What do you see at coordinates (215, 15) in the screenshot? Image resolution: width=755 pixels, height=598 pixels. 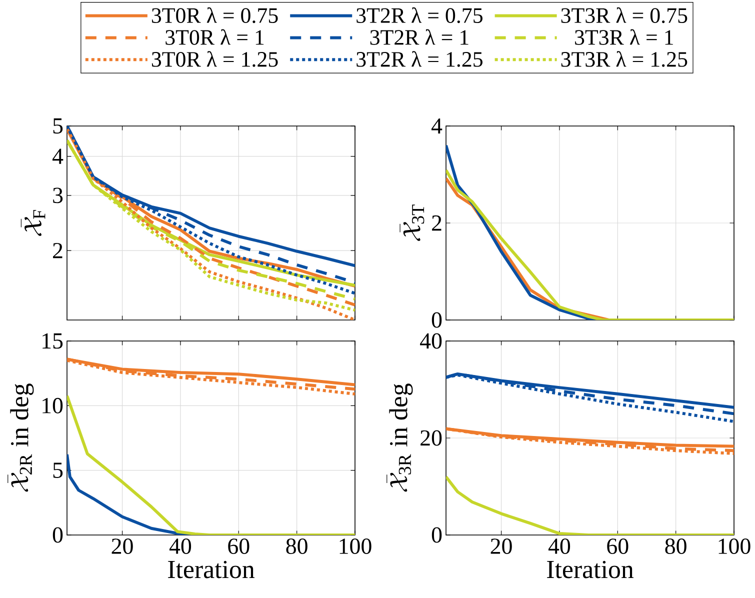 I see `legend-label: 3T0R λ = 0.75` at bounding box center [215, 15].